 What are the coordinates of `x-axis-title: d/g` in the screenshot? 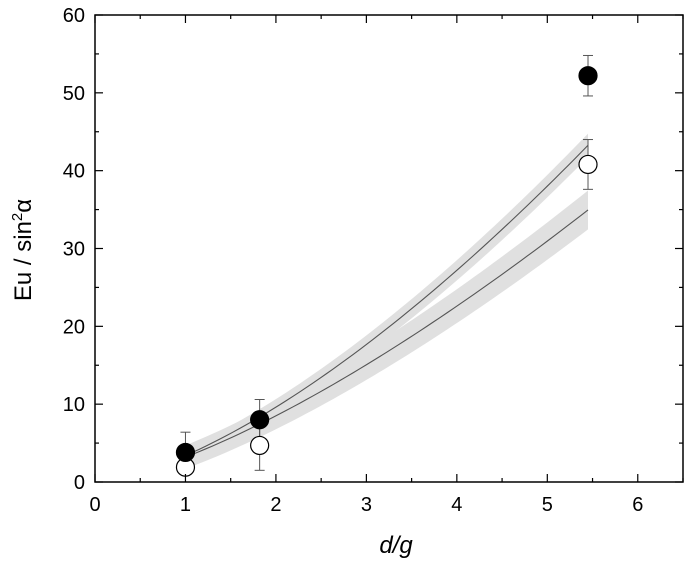 It's located at (396, 545).